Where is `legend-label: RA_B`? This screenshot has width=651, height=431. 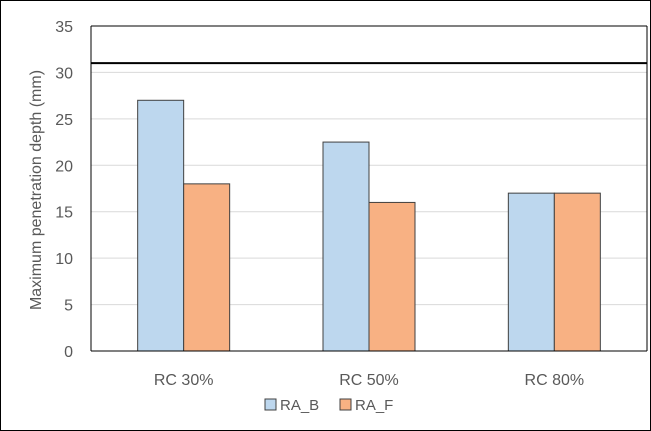
legend-label: RA_B is located at coordinates (299, 405).